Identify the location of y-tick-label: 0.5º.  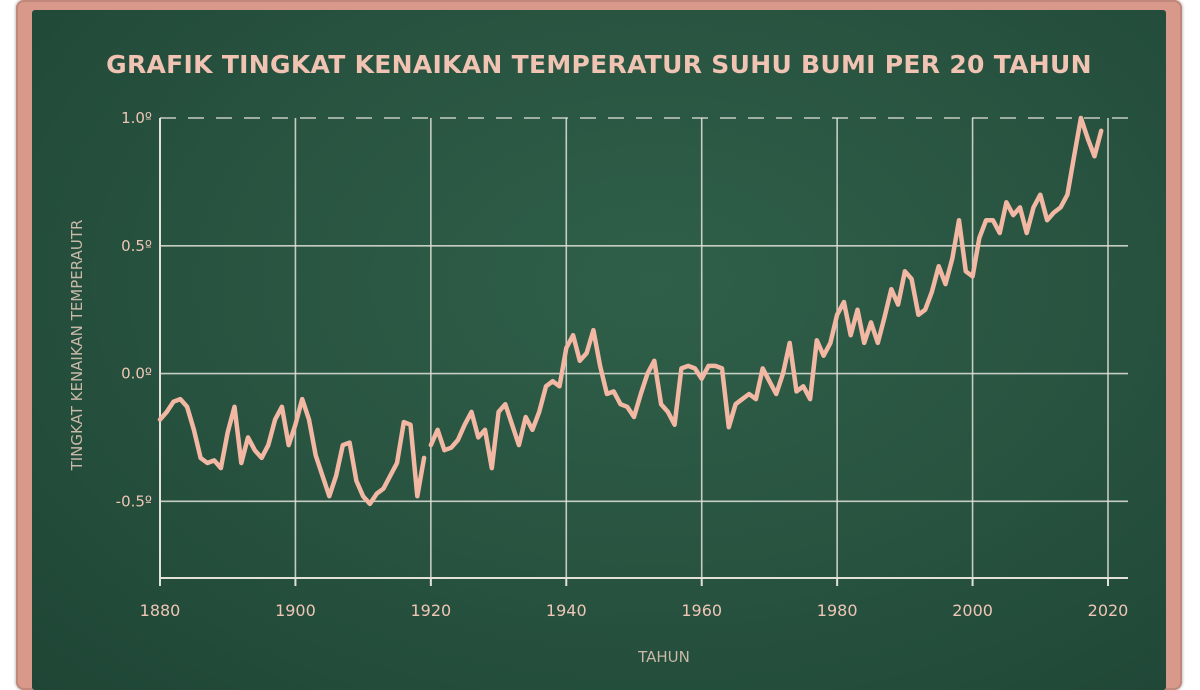
(136, 246).